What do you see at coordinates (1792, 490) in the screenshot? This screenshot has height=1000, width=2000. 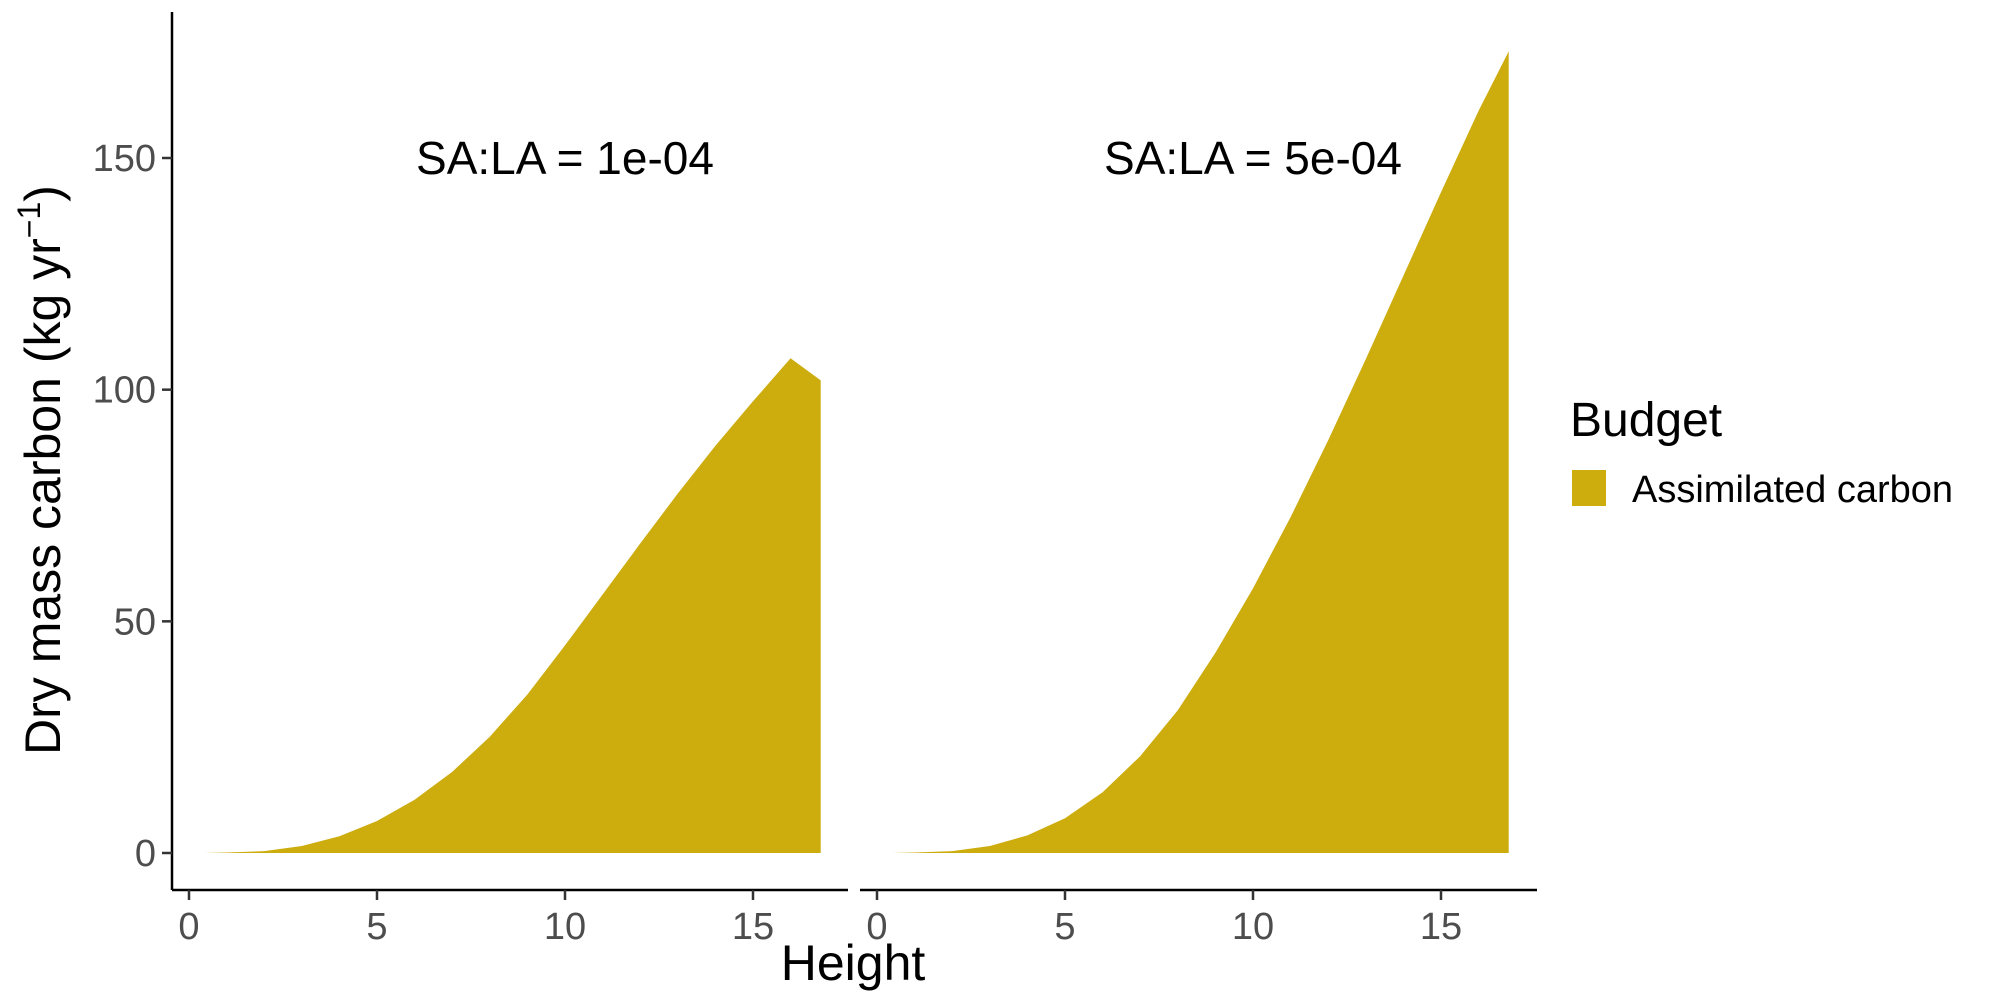 I see `legend-label-assimilated-carbon: Assimilated carbon` at bounding box center [1792, 490].